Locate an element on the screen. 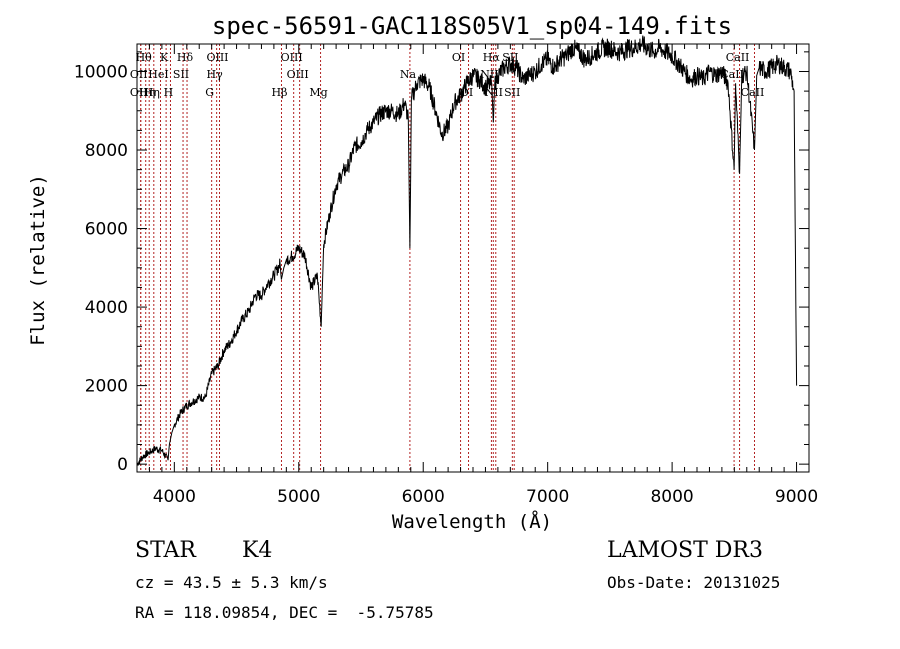 The image size is (900, 649). y-tick-label: 2000 is located at coordinates (106, 387).